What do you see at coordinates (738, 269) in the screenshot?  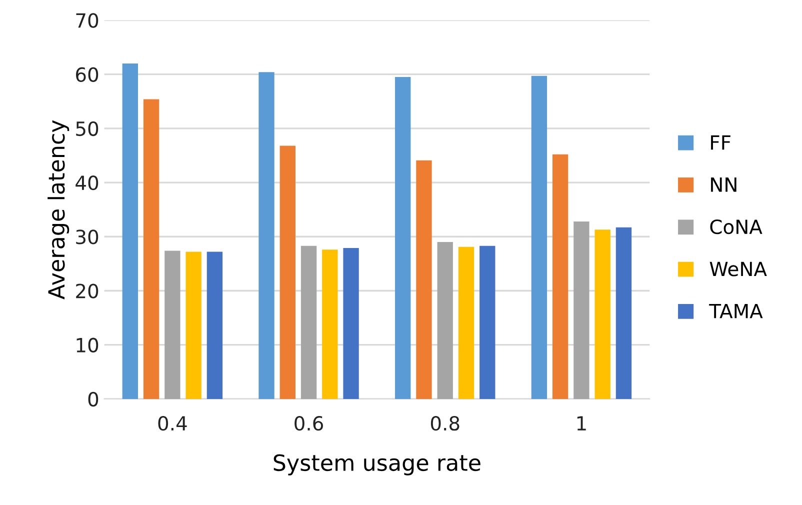 I see `legend-label: WeNA` at bounding box center [738, 269].